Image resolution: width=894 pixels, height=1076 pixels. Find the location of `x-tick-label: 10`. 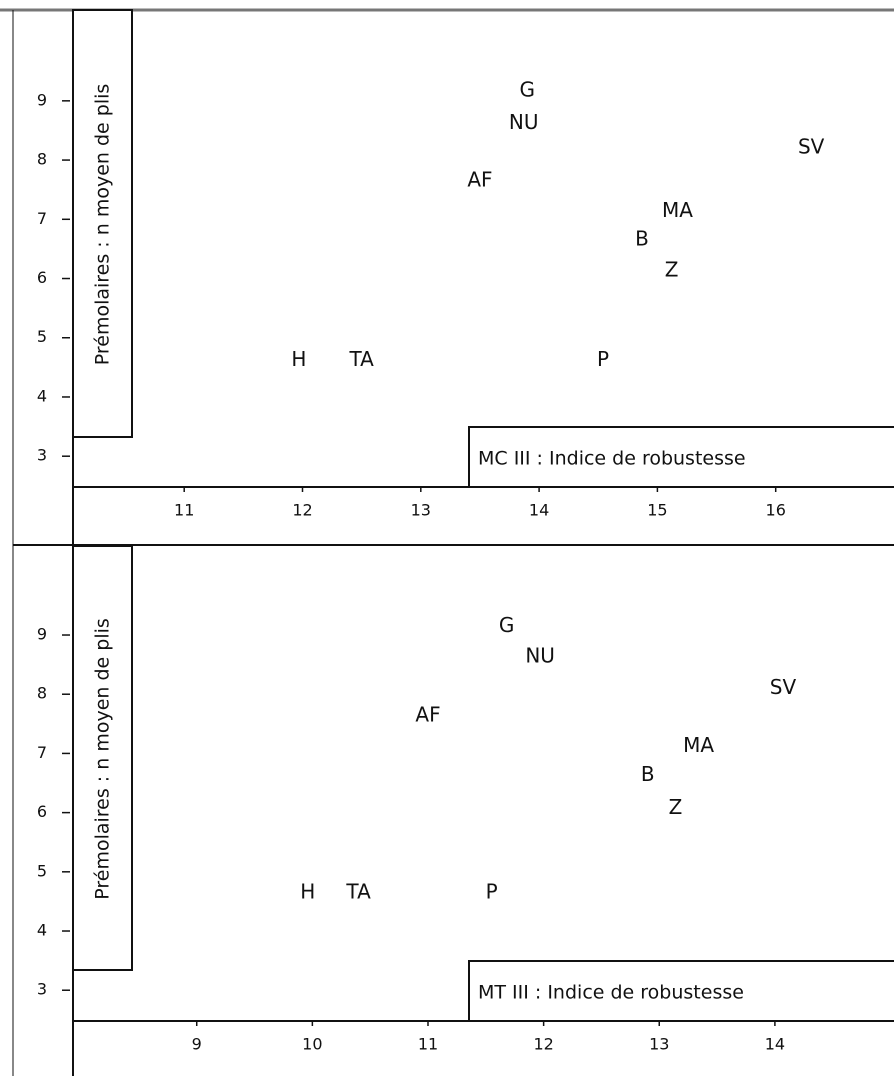

x-tick-label: 10 is located at coordinates (312, 1044).